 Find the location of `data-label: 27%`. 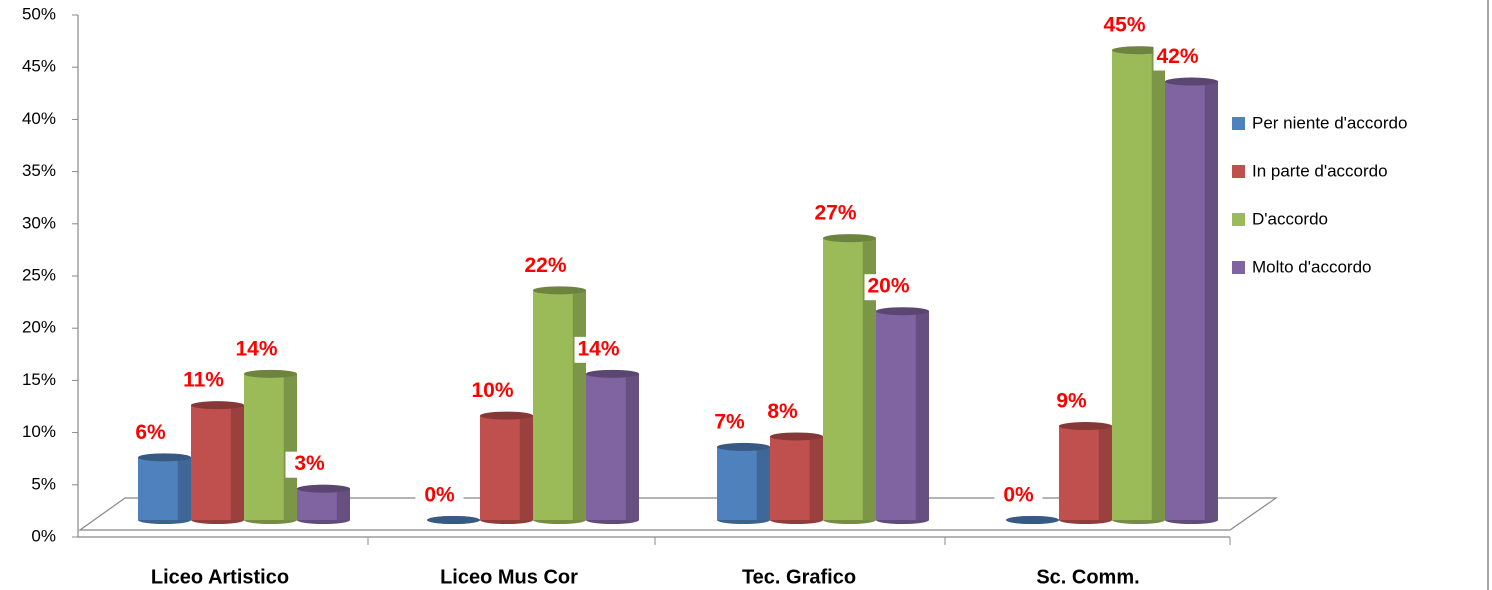

data-label: 27% is located at coordinates (835, 213).